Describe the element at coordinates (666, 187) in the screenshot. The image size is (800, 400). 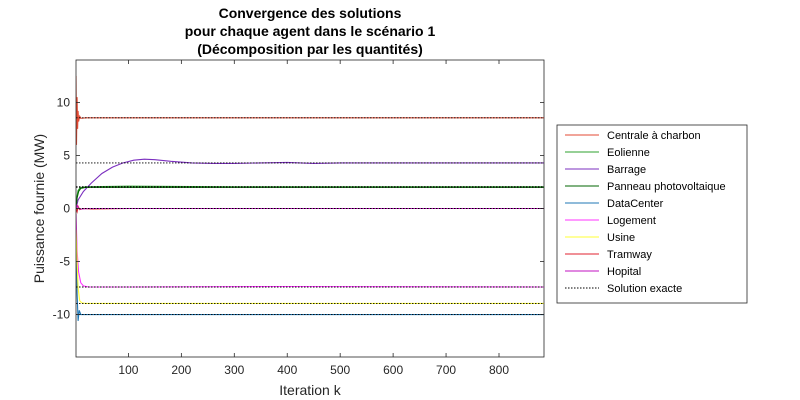
I see `legend-entry: Panneau photovoltaique` at that location.